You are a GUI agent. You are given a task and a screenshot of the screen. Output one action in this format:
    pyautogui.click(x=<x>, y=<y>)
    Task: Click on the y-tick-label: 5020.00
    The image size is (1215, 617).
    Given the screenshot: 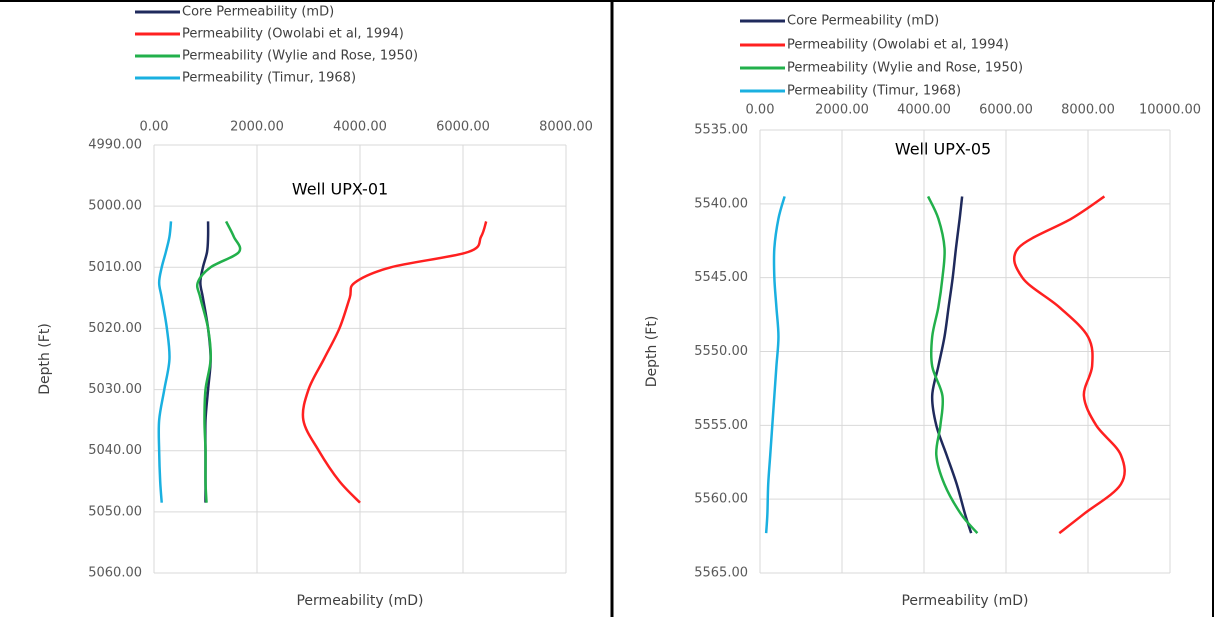 What is the action you would take?
    pyautogui.click(x=115, y=328)
    